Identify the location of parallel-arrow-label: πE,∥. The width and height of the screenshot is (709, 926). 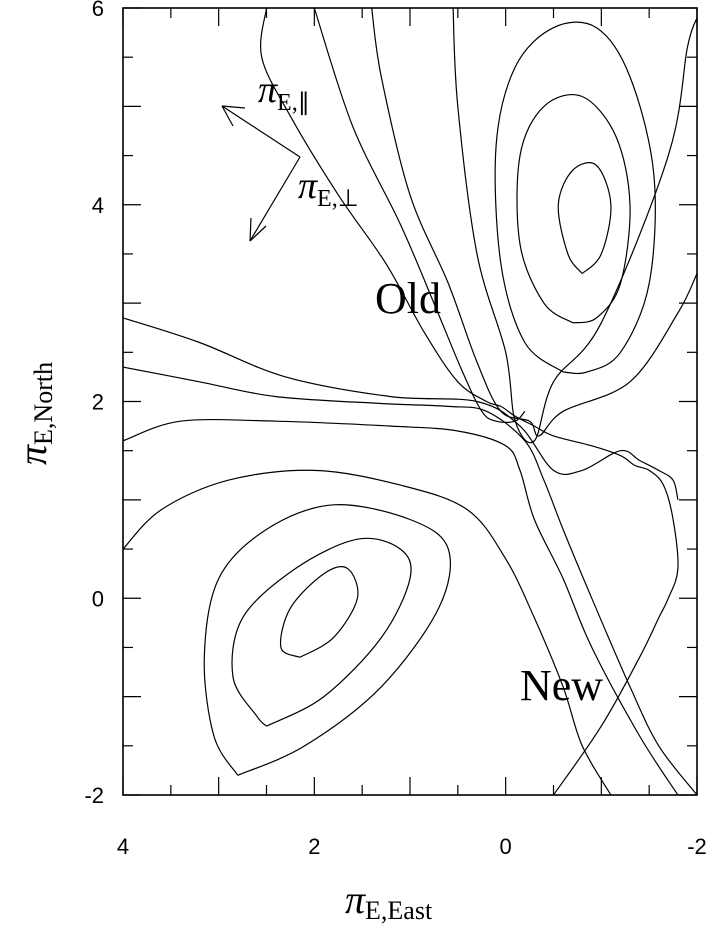
(284, 92).